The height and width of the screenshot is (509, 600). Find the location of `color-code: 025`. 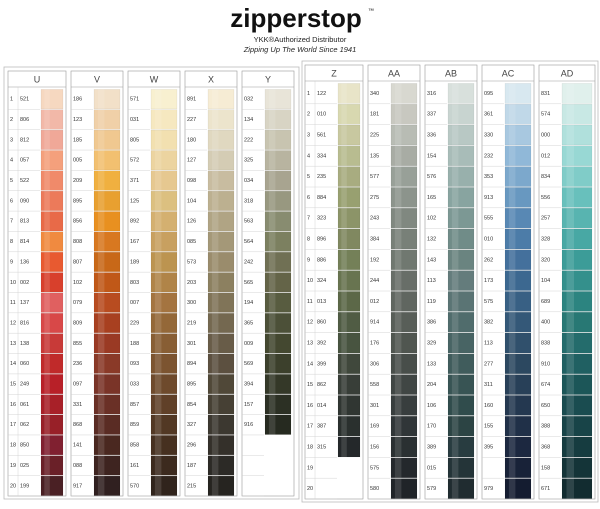

color-code: 025 is located at coordinates (24, 466).